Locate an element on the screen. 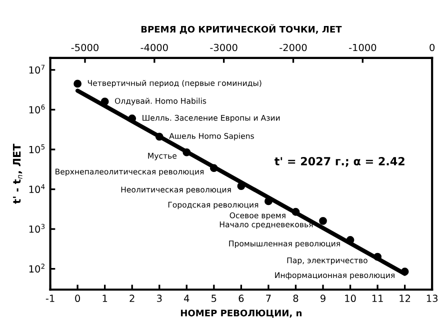  y-axis-title: t' - t$_{n}$, ЛЕТ is located at coordinates (17, 174).